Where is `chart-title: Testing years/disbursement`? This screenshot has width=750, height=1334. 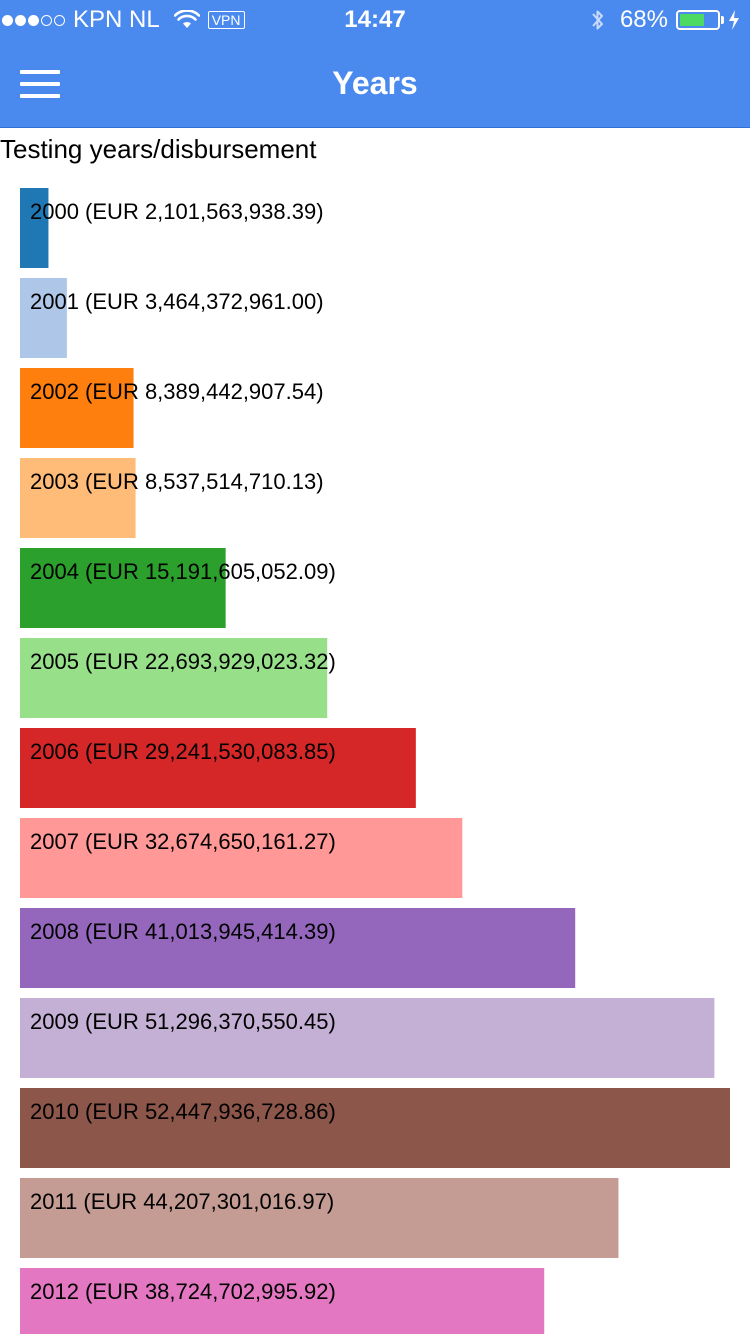 chart-title: Testing years/disbursement is located at coordinates (158, 149).